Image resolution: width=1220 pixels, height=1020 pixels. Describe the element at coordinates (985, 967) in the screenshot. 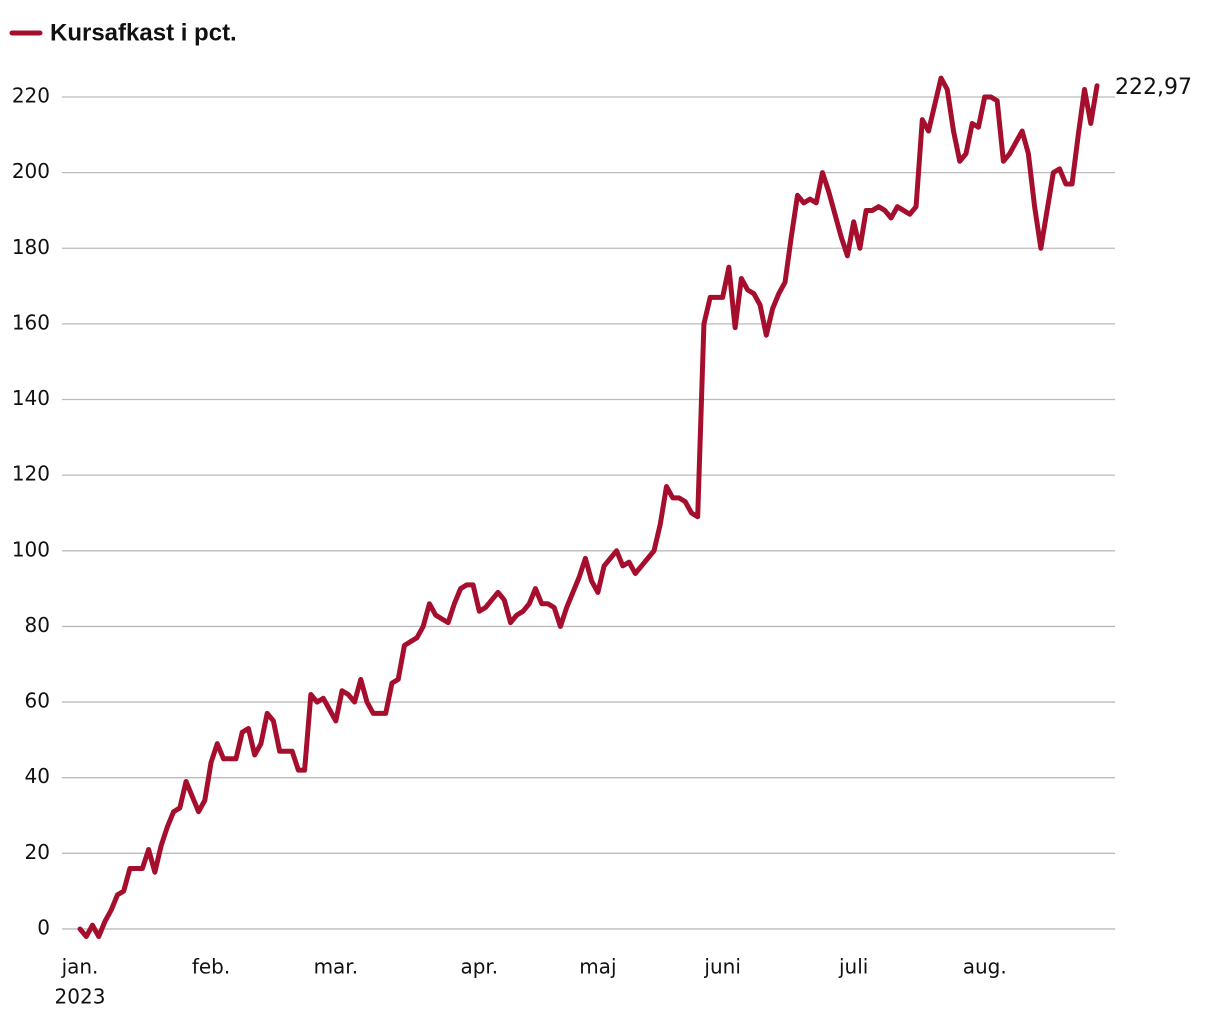

I see `x-tick-label: aug.` at that location.